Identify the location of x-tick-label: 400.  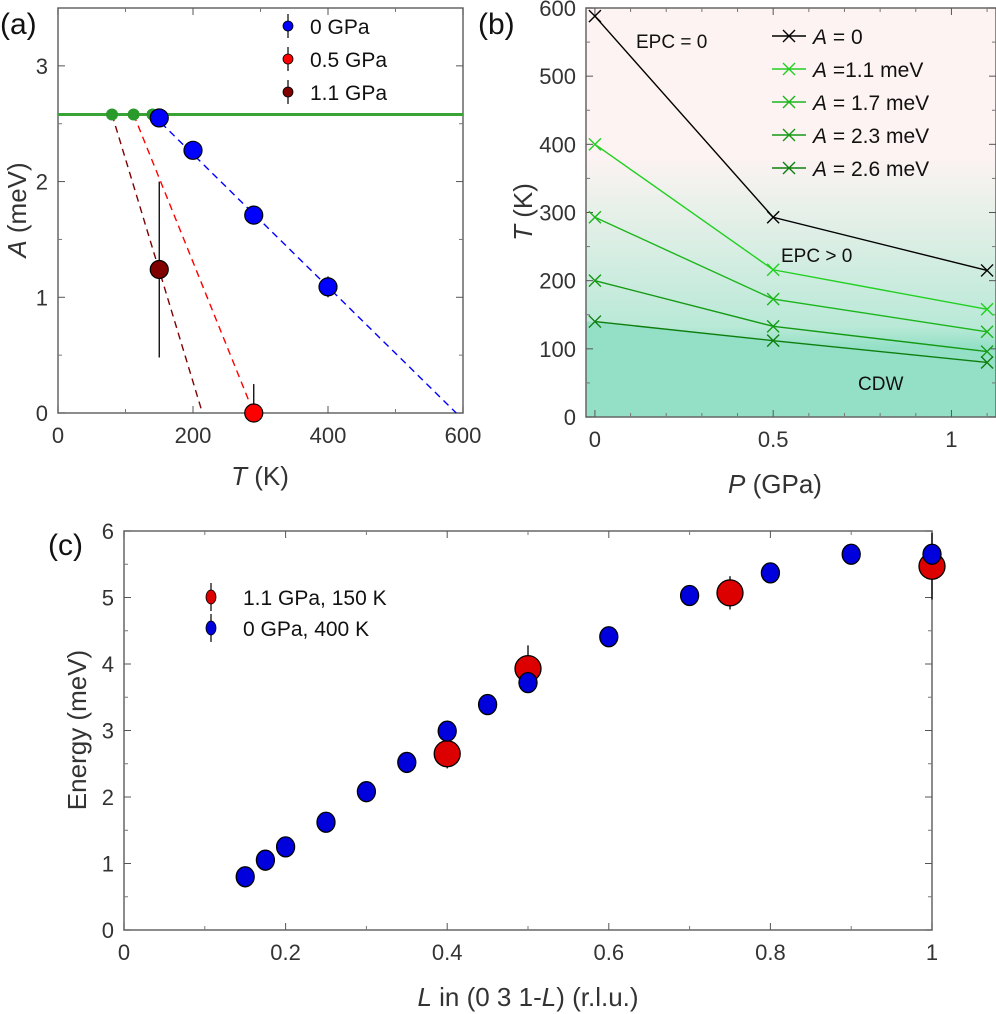
(328, 435).